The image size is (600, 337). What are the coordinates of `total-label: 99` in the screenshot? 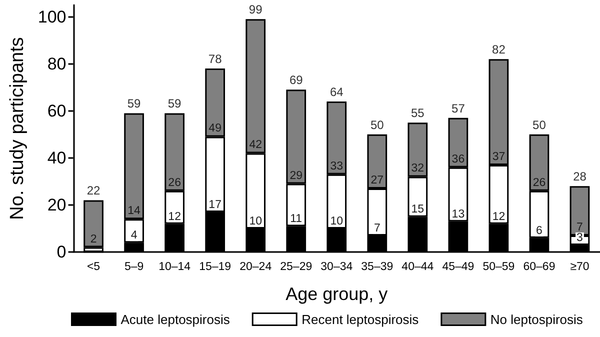 It's located at (255, 9).